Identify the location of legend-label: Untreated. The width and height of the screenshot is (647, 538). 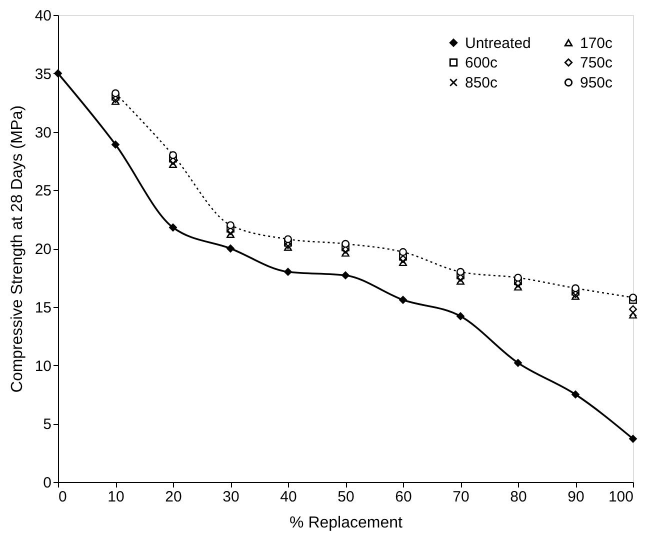
(498, 43).